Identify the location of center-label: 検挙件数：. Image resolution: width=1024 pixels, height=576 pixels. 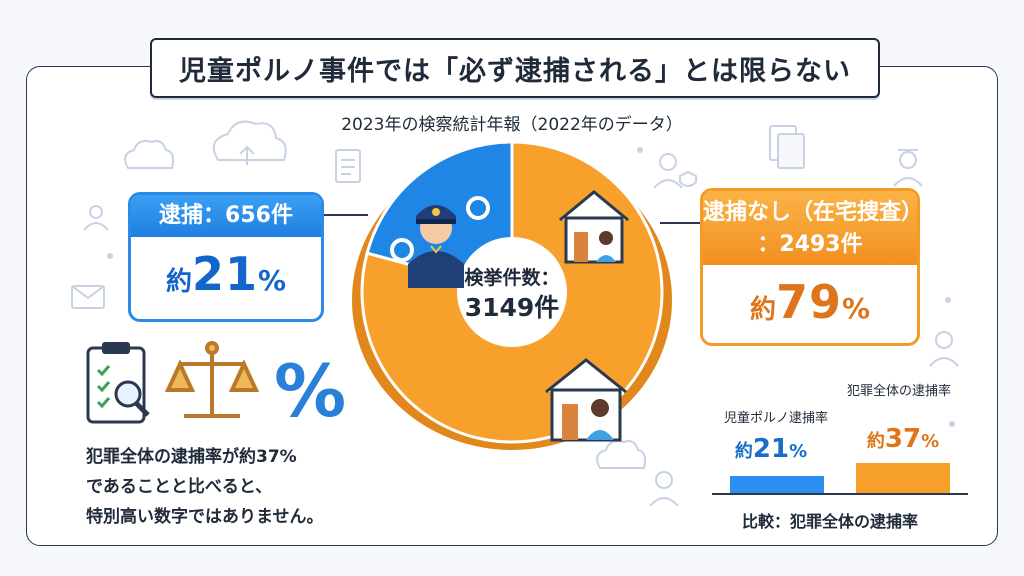
(511, 277).